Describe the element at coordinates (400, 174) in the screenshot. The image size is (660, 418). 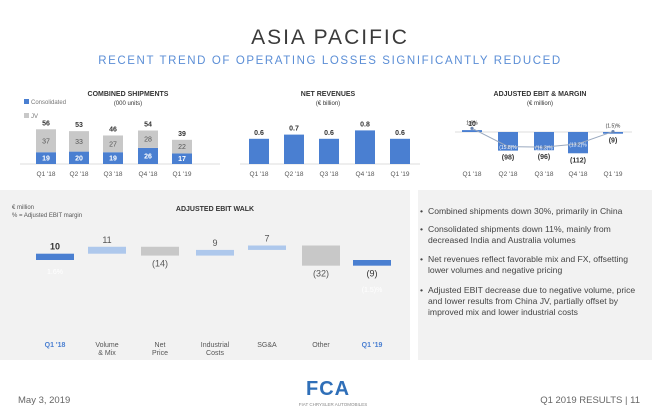
I see `revenues-x-tick: Q1 '19` at that location.